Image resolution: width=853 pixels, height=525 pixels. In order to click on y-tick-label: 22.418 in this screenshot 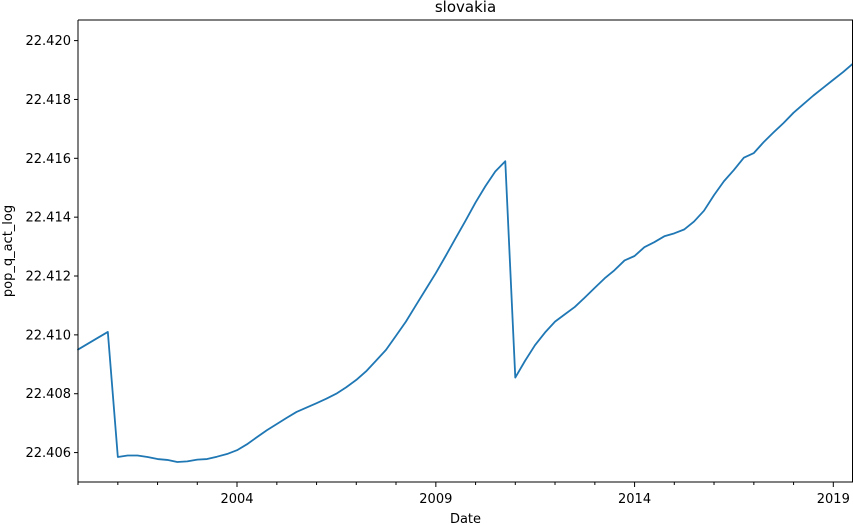, I will do `click(49, 100)`.